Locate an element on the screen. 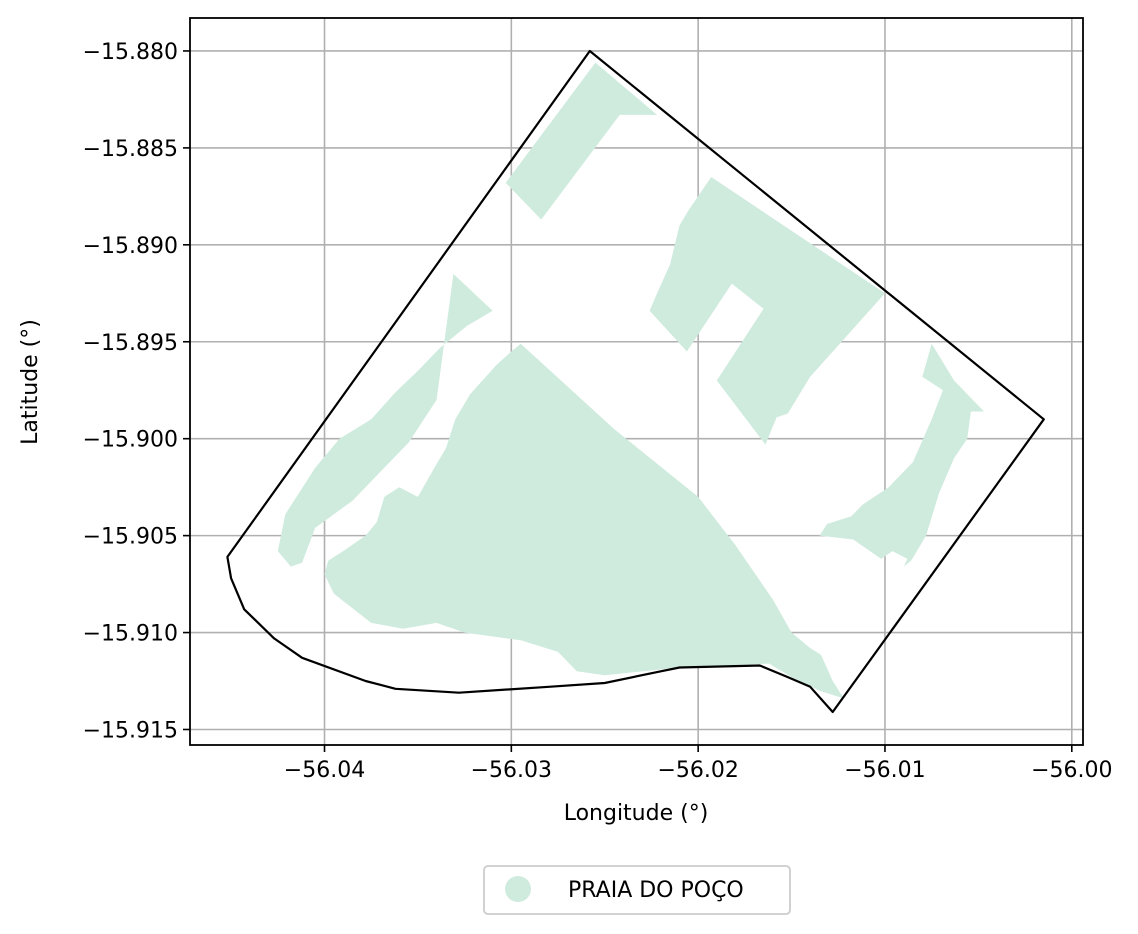 This screenshot has width=1138, height=934. x-axis-label: Longitude (°) is located at coordinates (636, 813).